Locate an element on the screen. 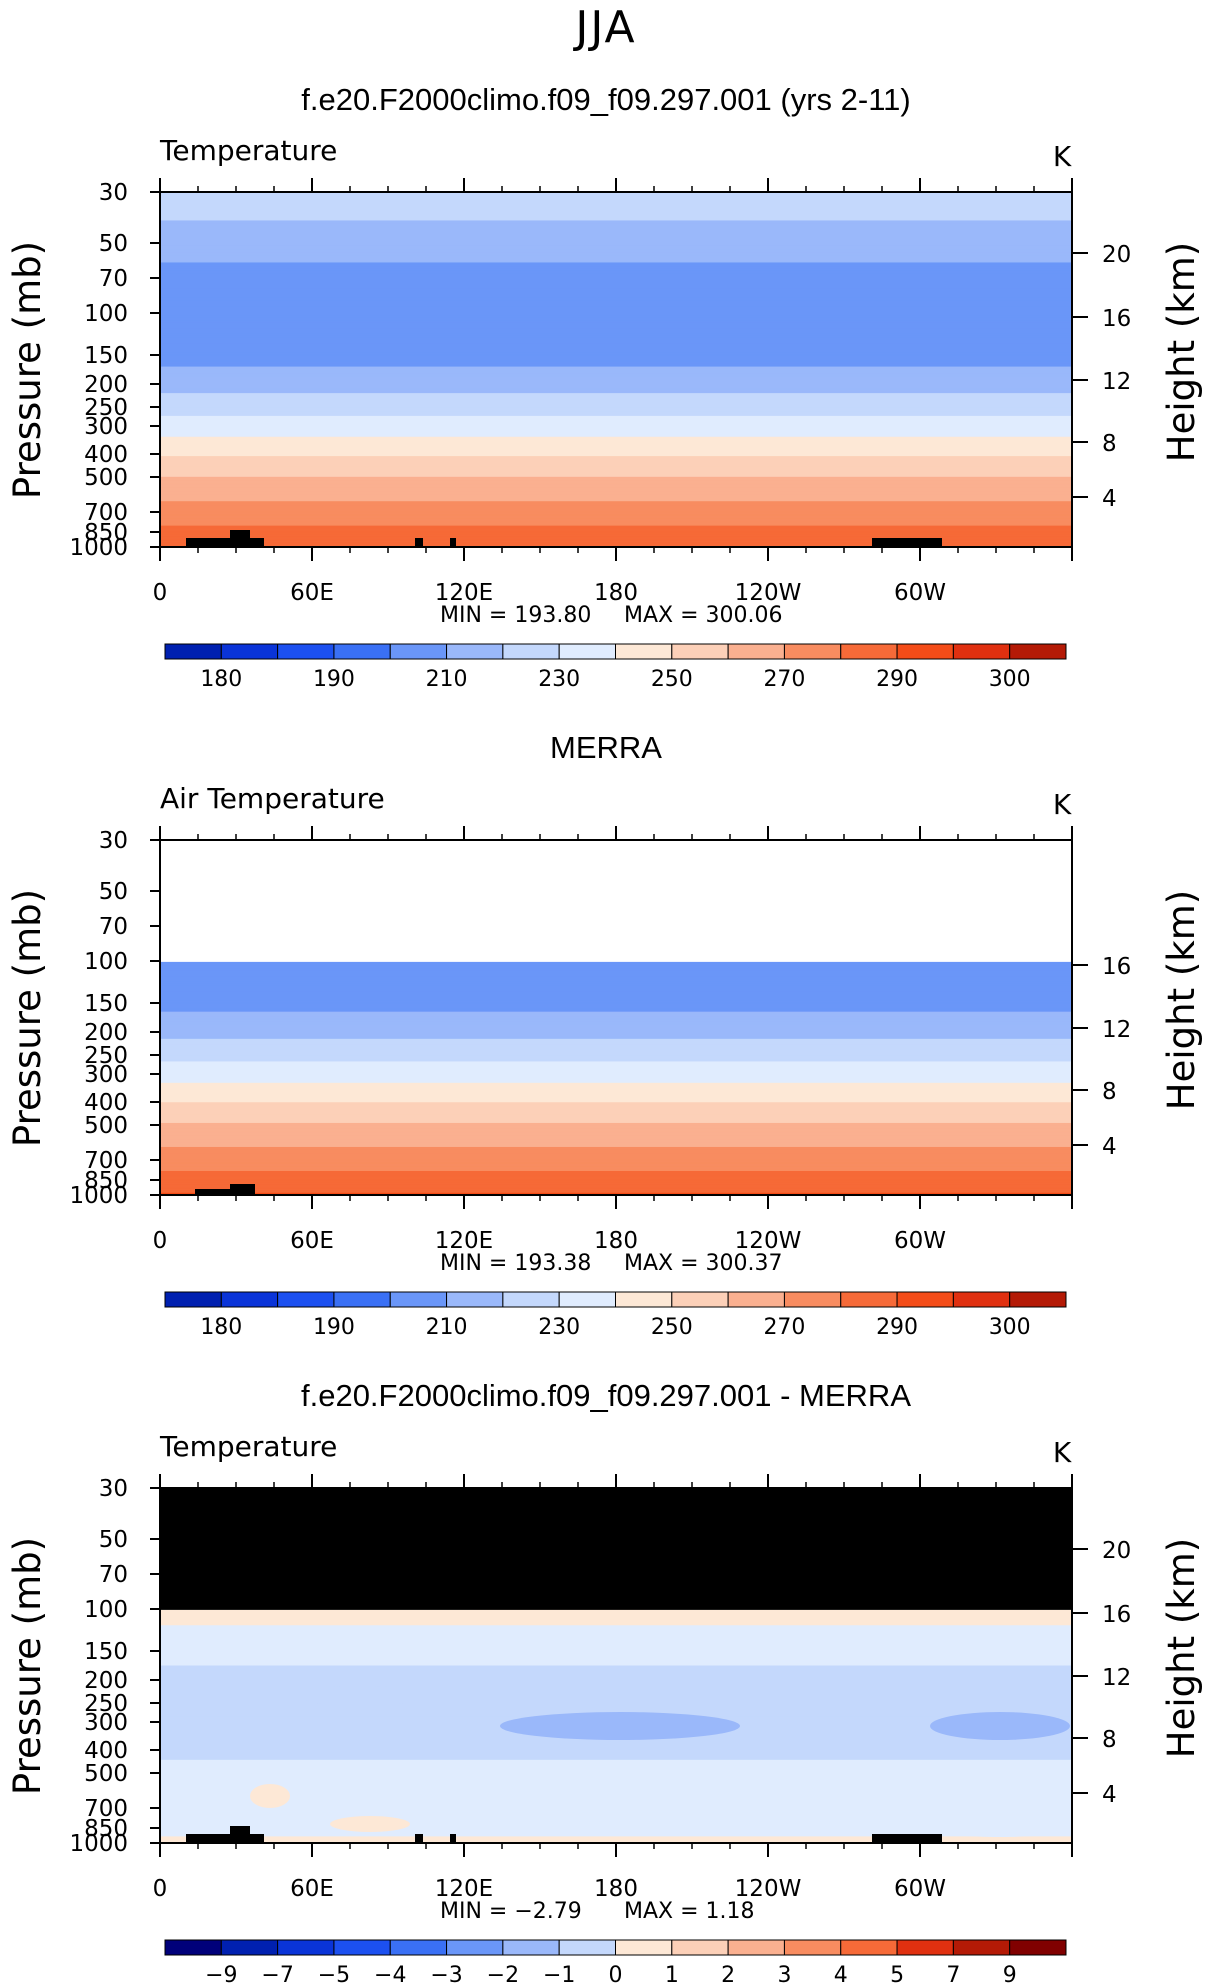  colorbar-label: 2 is located at coordinates (728, 1975).